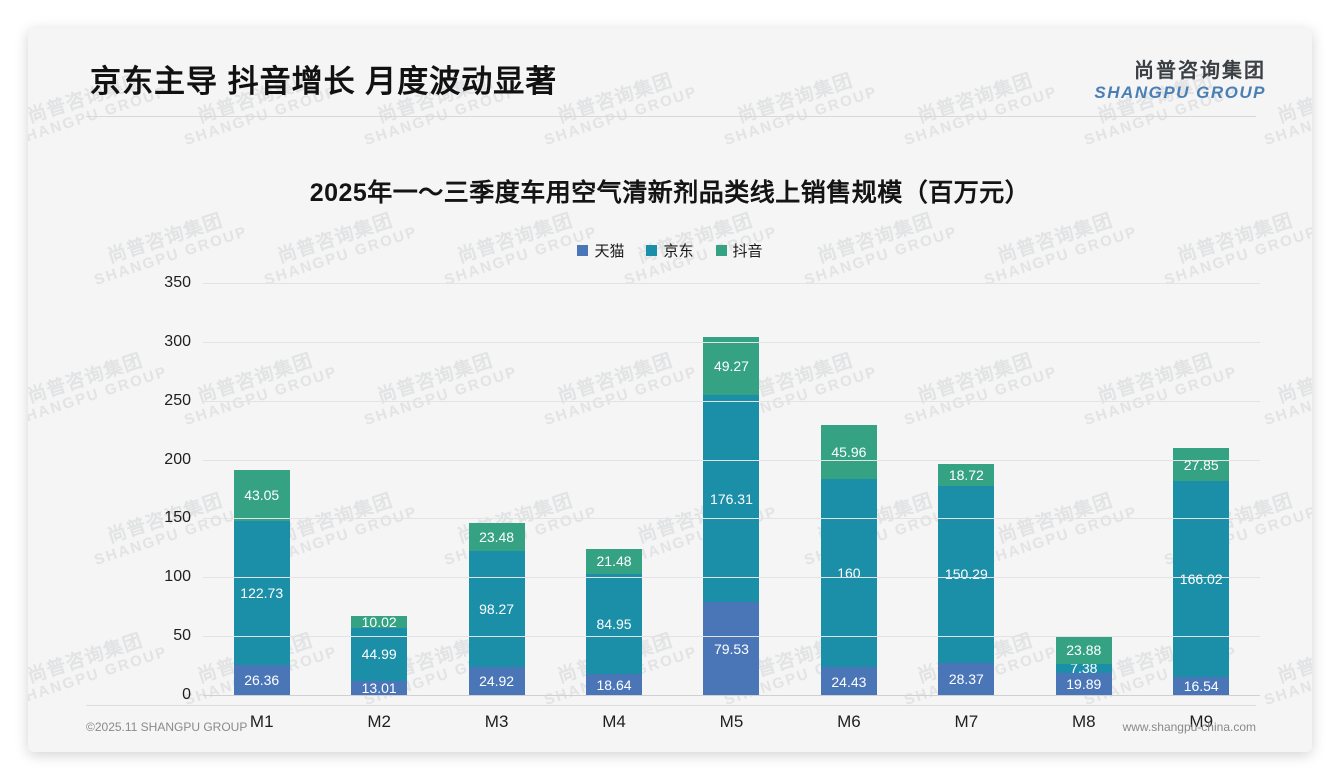  I want to click on gridline: 300, so click(712, 341).